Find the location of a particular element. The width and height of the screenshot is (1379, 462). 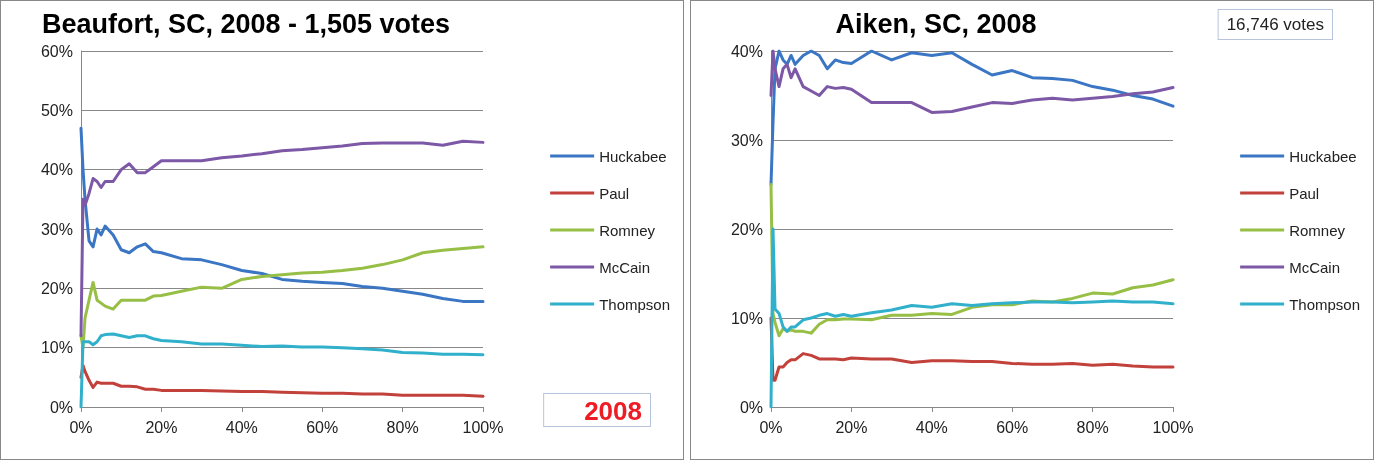

text: 16,746 votes is located at coordinates (1275, 24).